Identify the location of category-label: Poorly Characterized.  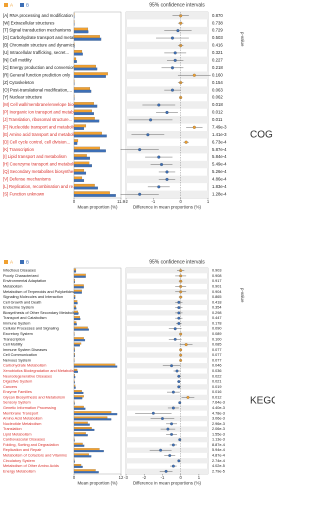
(20, 276).